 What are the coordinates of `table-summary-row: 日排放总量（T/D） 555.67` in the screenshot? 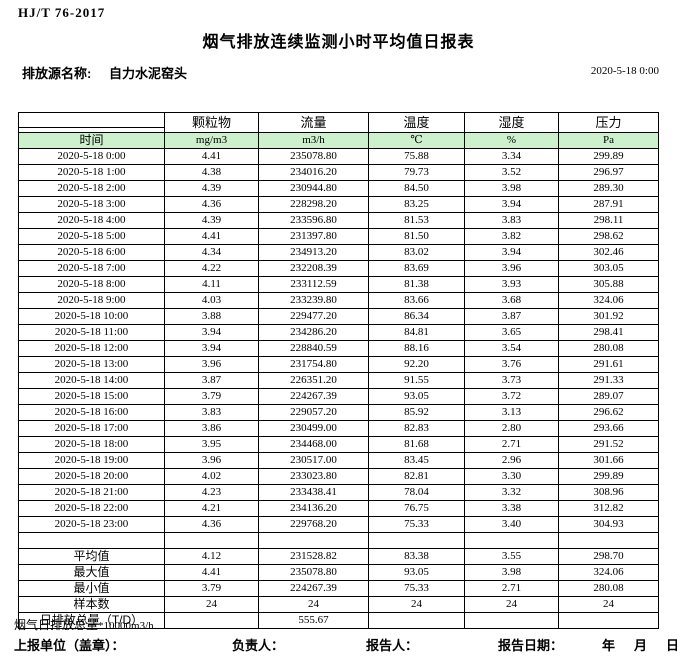 It's located at (338, 620).